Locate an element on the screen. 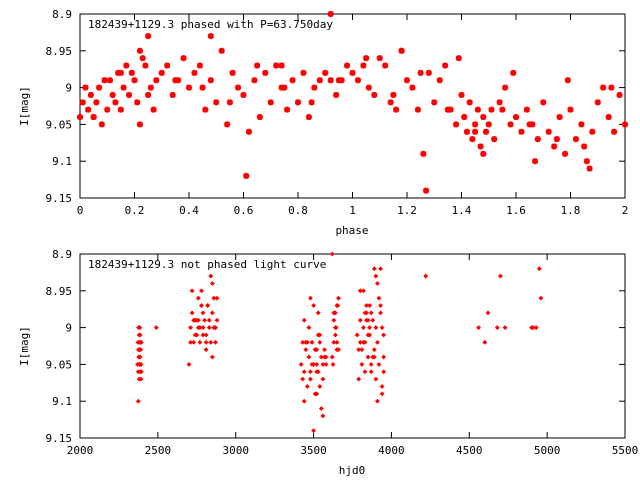  y-tick-label: 9.15 is located at coordinates (59, 198).